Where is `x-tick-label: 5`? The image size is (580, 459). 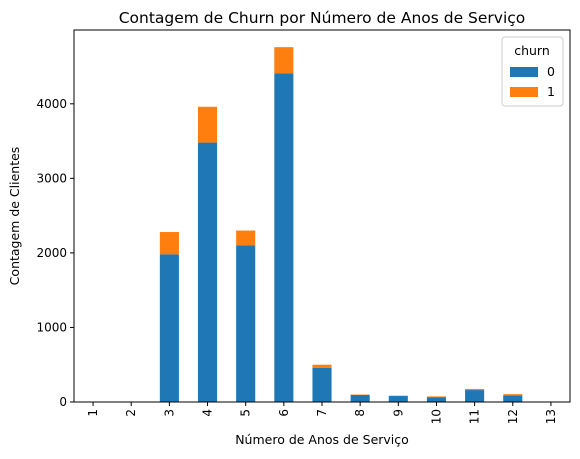 x-tick-label: 5 is located at coordinates (246, 413).